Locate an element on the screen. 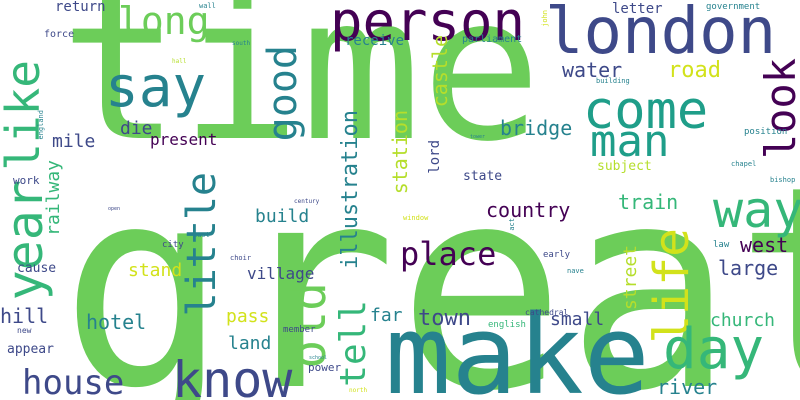  word-large: large is located at coordinates (748, 268).